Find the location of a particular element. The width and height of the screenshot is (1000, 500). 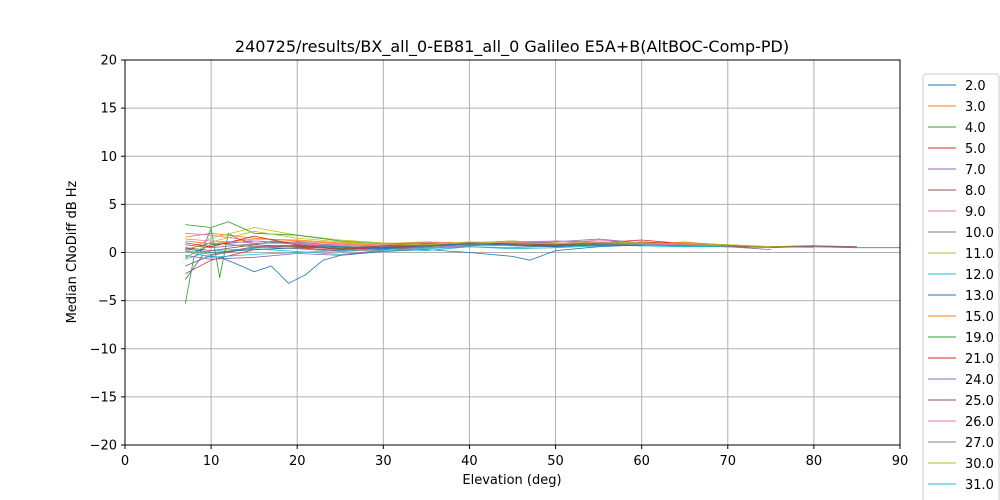

legend-item-7.0: 7.0 is located at coordinates (957, 170).